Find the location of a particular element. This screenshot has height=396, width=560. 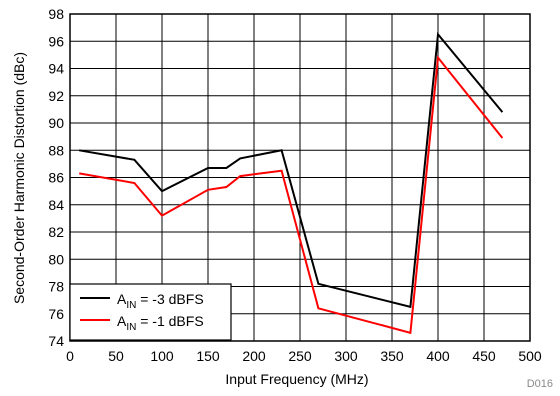

x-tick-label: 150 is located at coordinates (208, 356).